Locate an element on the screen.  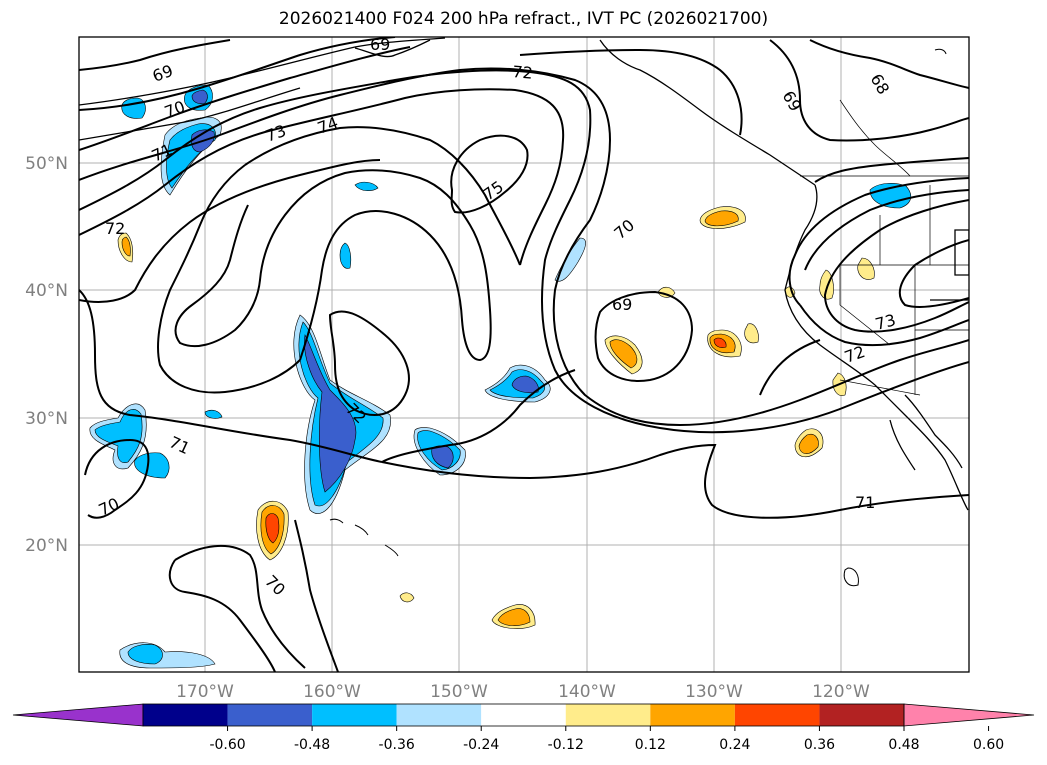
lon-label-160w: 160°W is located at coordinates (332, 692).